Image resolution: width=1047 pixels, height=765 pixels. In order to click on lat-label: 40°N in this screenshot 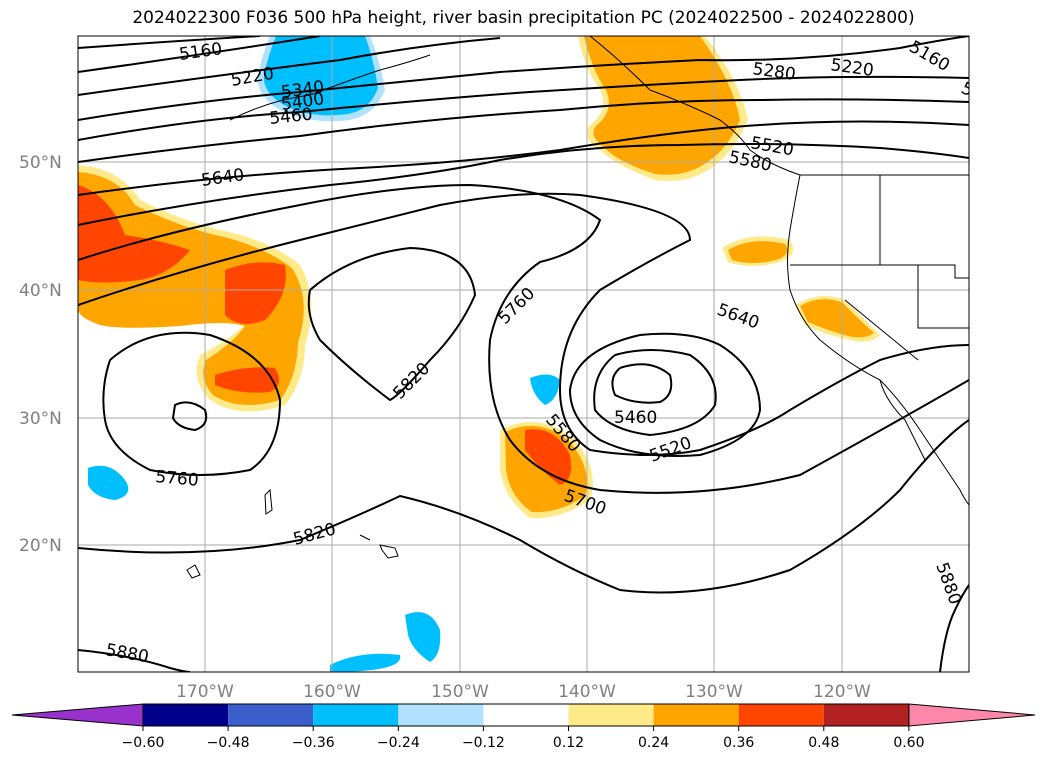, I will do `click(40, 291)`.